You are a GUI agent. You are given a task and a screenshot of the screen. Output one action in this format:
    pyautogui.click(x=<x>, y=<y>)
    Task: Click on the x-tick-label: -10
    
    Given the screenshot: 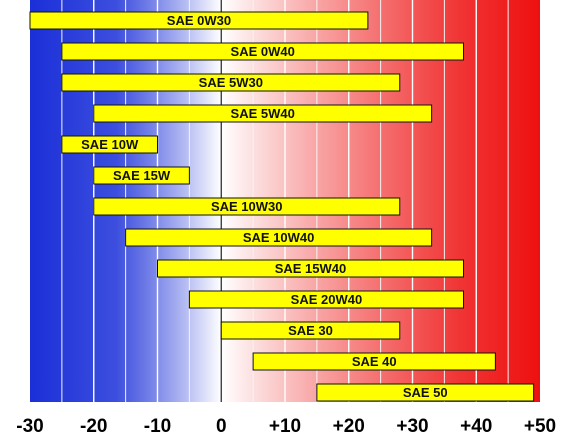 What is the action you would take?
    pyautogui.click(x=157, y=426)
    